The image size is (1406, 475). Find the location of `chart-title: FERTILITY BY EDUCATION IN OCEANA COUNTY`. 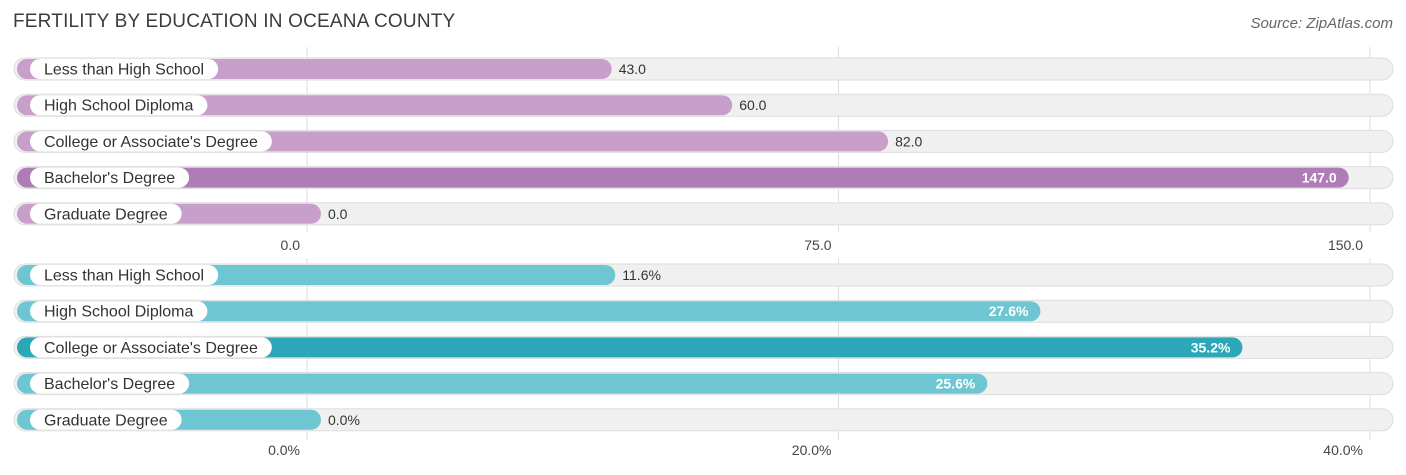

chart-title: FERTILITY BY EDUCATION IN OCEANA COUNTY is located at coordinates (234, 21).